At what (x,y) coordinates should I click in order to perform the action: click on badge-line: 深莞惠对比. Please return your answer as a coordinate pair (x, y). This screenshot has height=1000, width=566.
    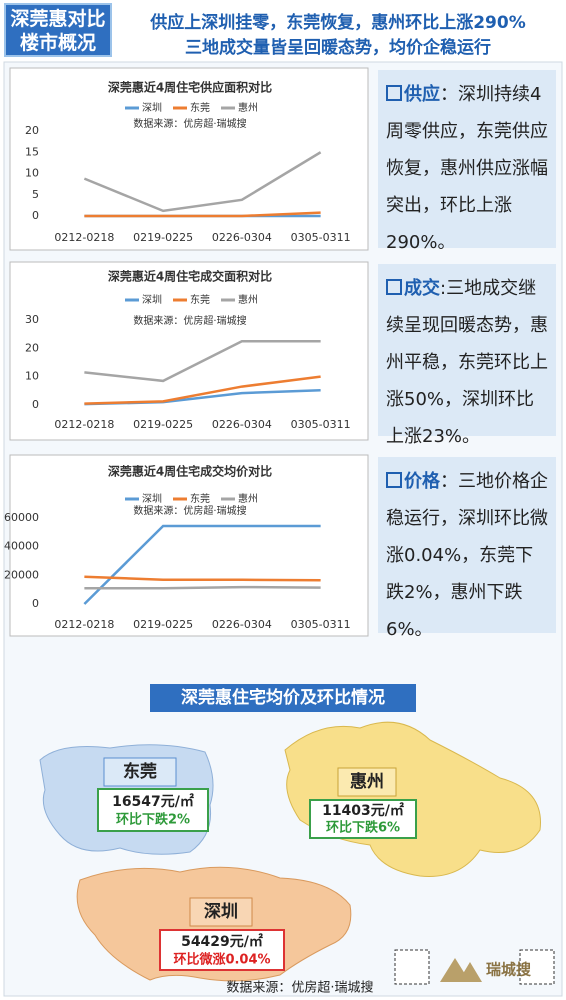
    Looking at the image, I should click on (58, 19).